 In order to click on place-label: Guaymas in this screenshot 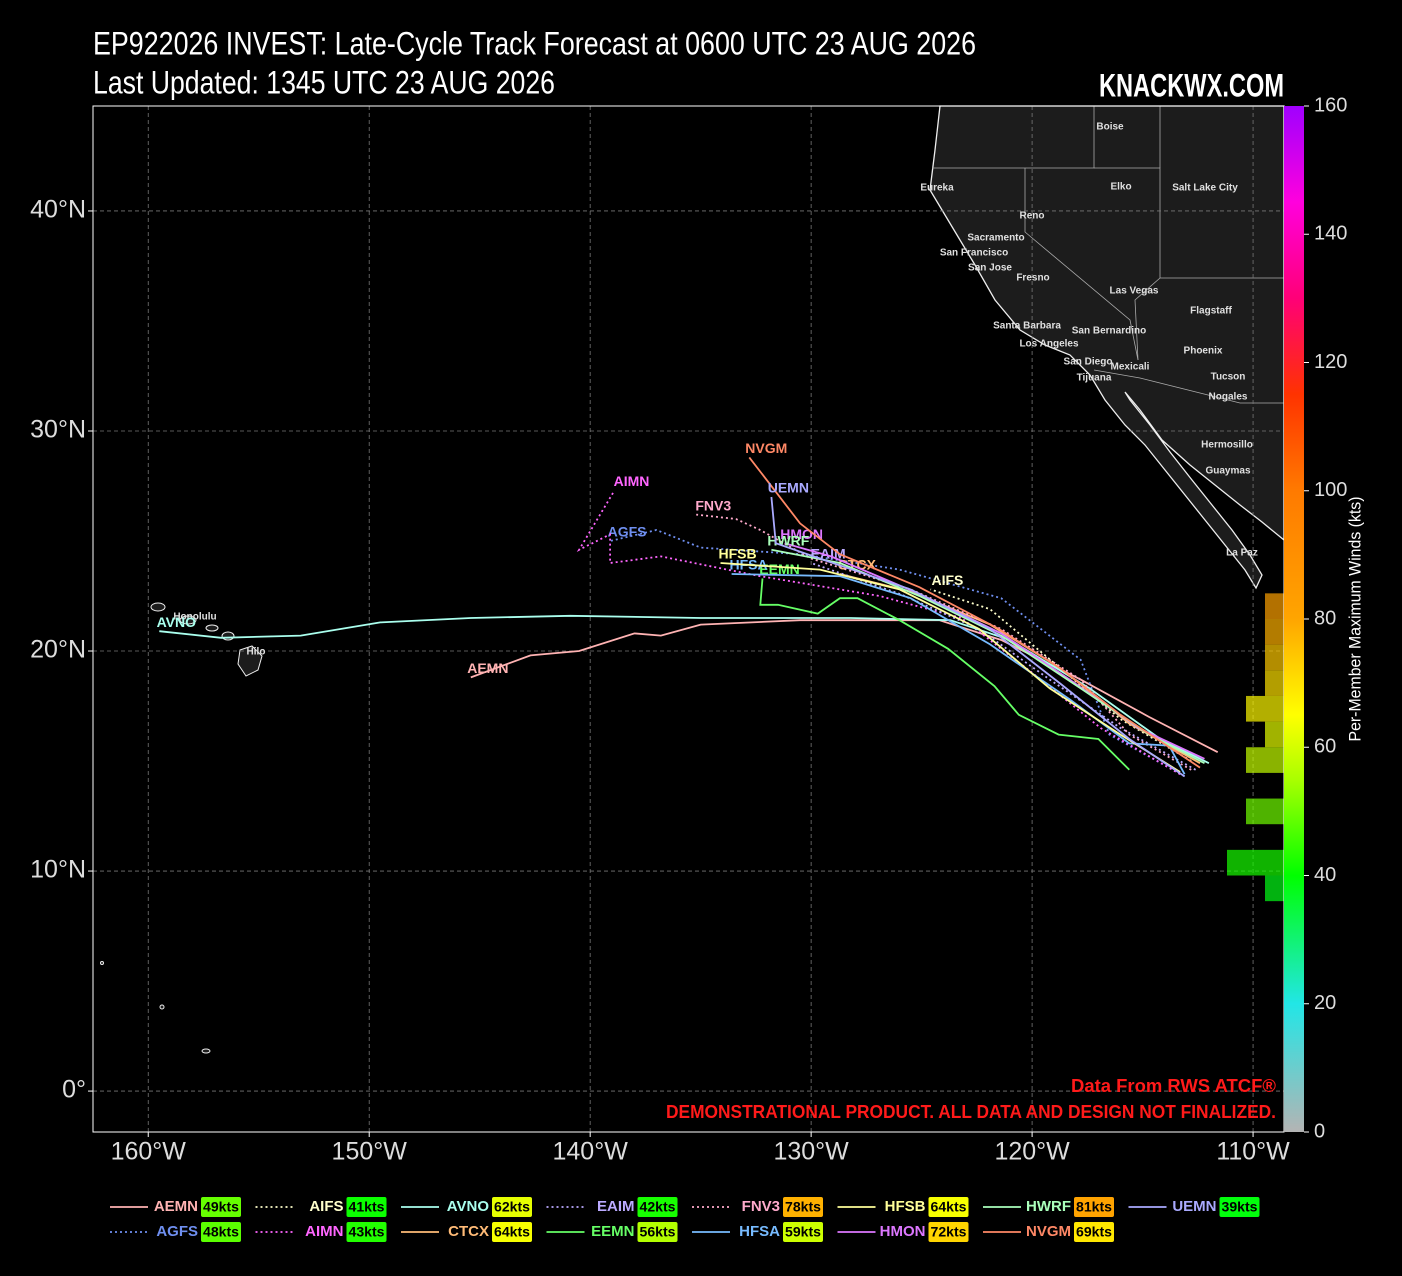, I will do `click(1227, 471)`.